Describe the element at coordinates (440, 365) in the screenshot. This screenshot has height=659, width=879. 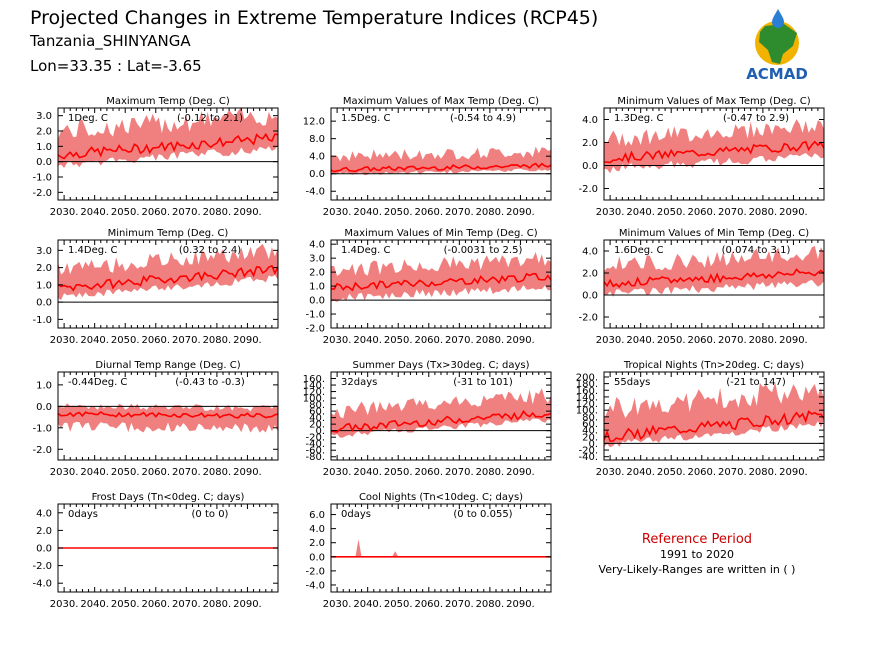
I see `panel-title: Summer Days (Tx>30deg. C; days)` at that location.